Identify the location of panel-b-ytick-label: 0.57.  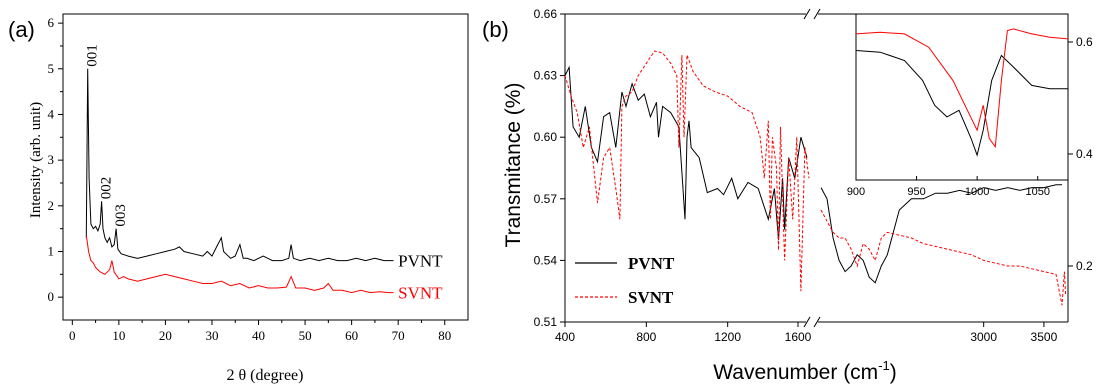
(546, 199).